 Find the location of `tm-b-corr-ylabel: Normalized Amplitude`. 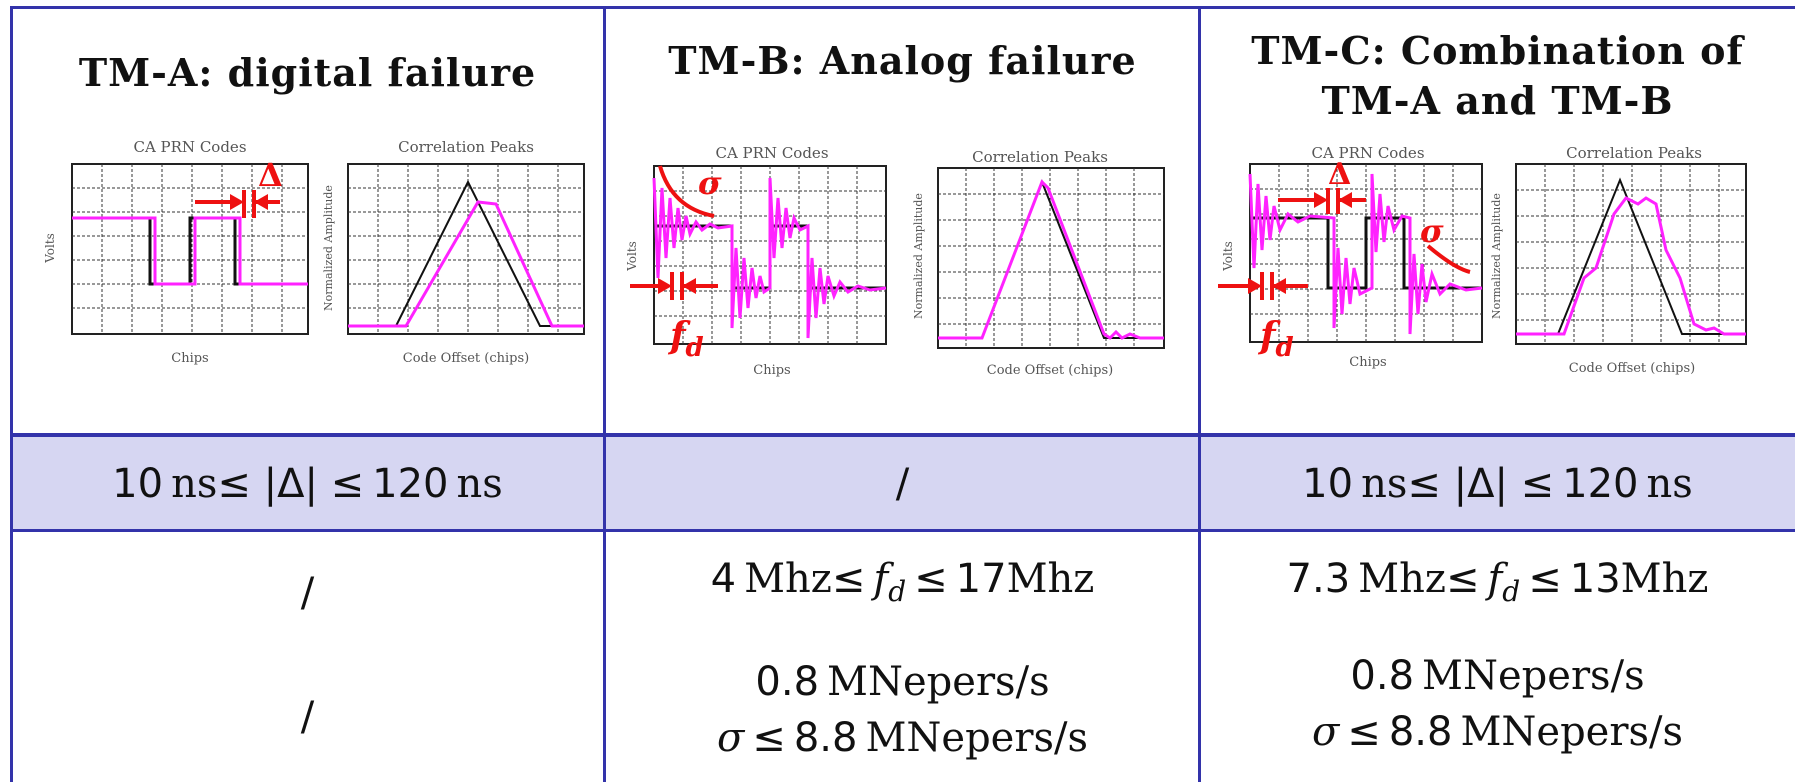

tm-b-corr-ylabel: Normalized Amplitude is located at coordinates (918, 256).